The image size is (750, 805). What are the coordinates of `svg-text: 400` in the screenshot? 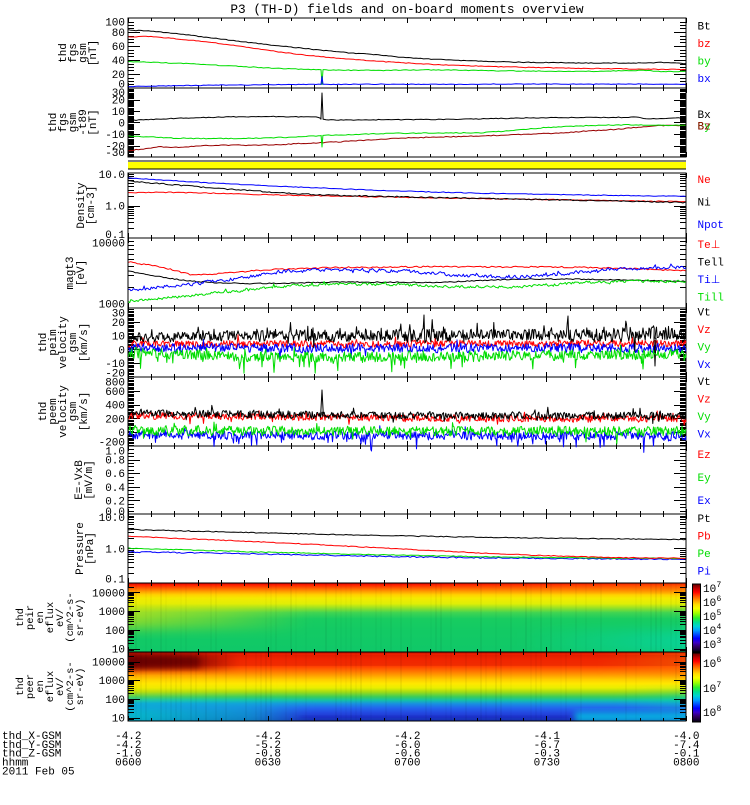 It's located at (115, 407).